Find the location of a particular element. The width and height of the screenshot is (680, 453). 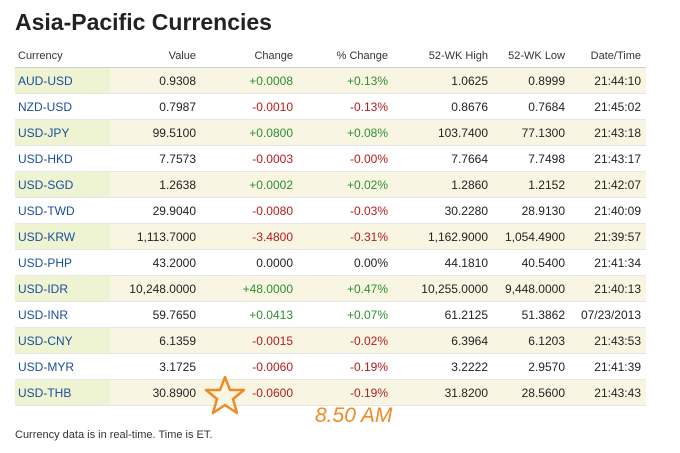

datetime-cell: 21:39:57 is located at coordinates (608, 236).